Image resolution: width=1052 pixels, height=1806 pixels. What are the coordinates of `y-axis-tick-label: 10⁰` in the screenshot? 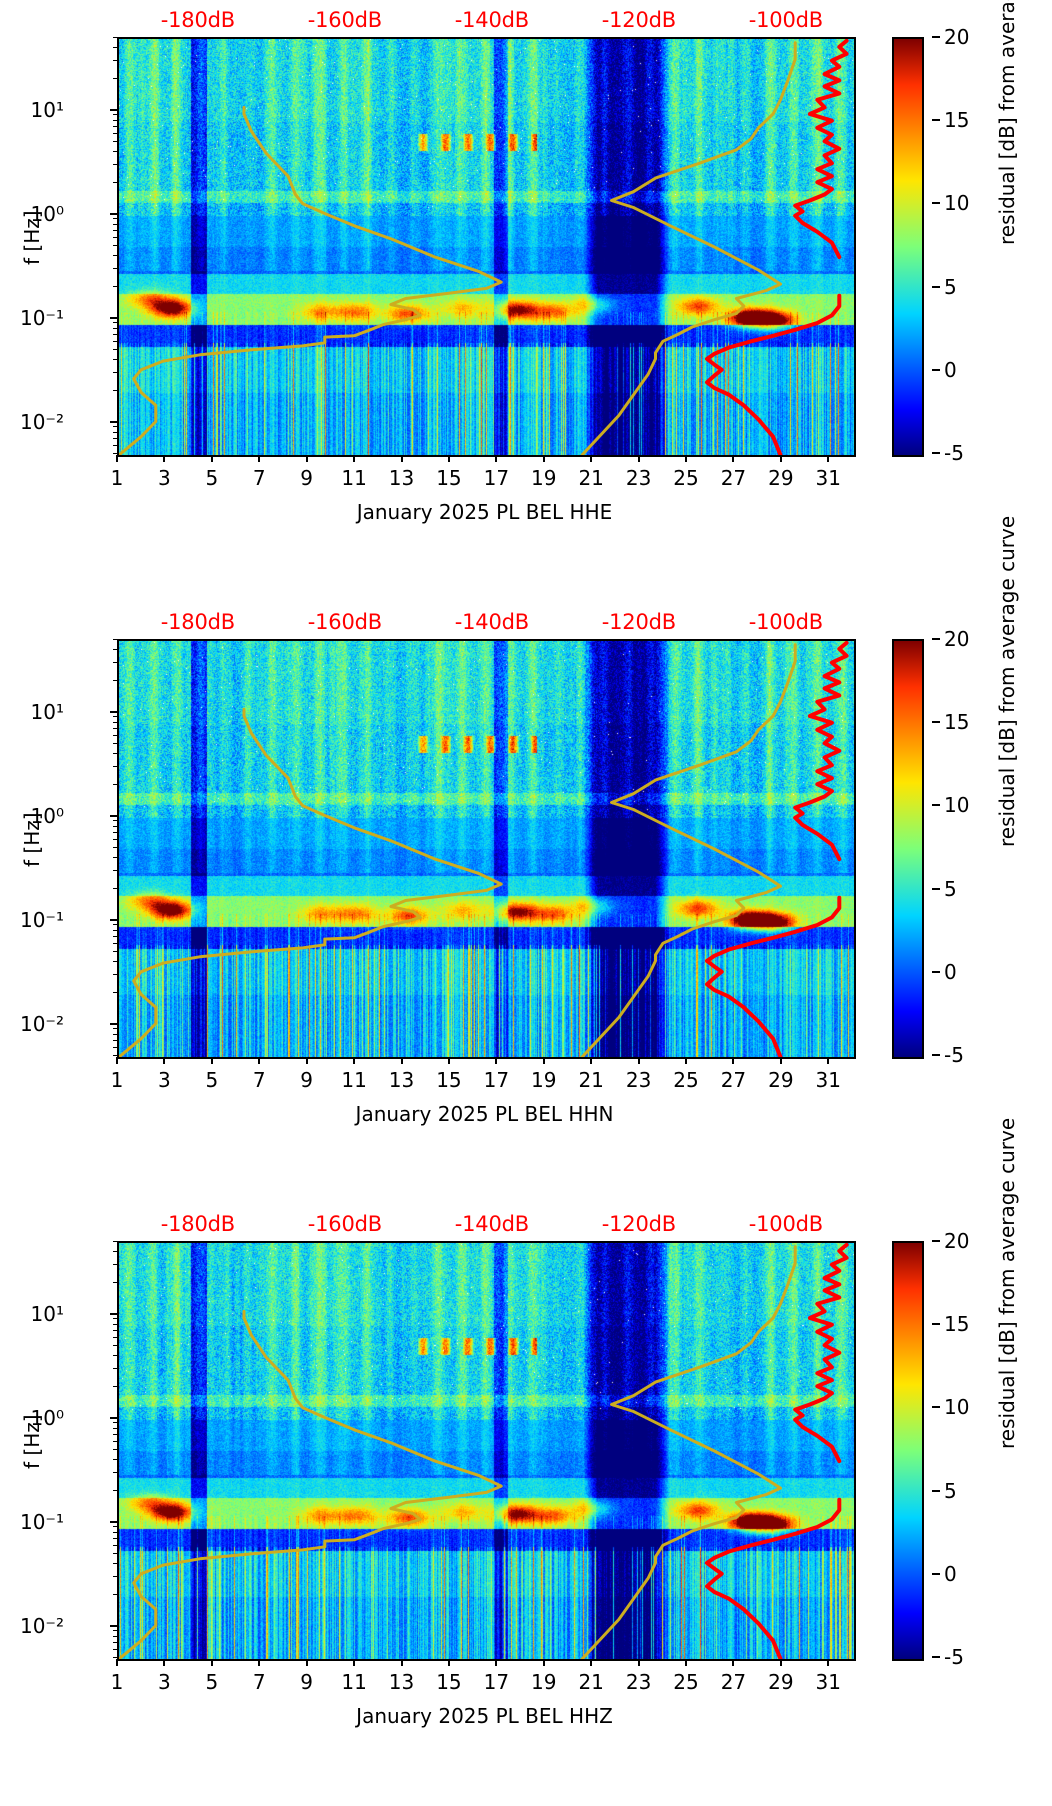 It's located at (47, 815).